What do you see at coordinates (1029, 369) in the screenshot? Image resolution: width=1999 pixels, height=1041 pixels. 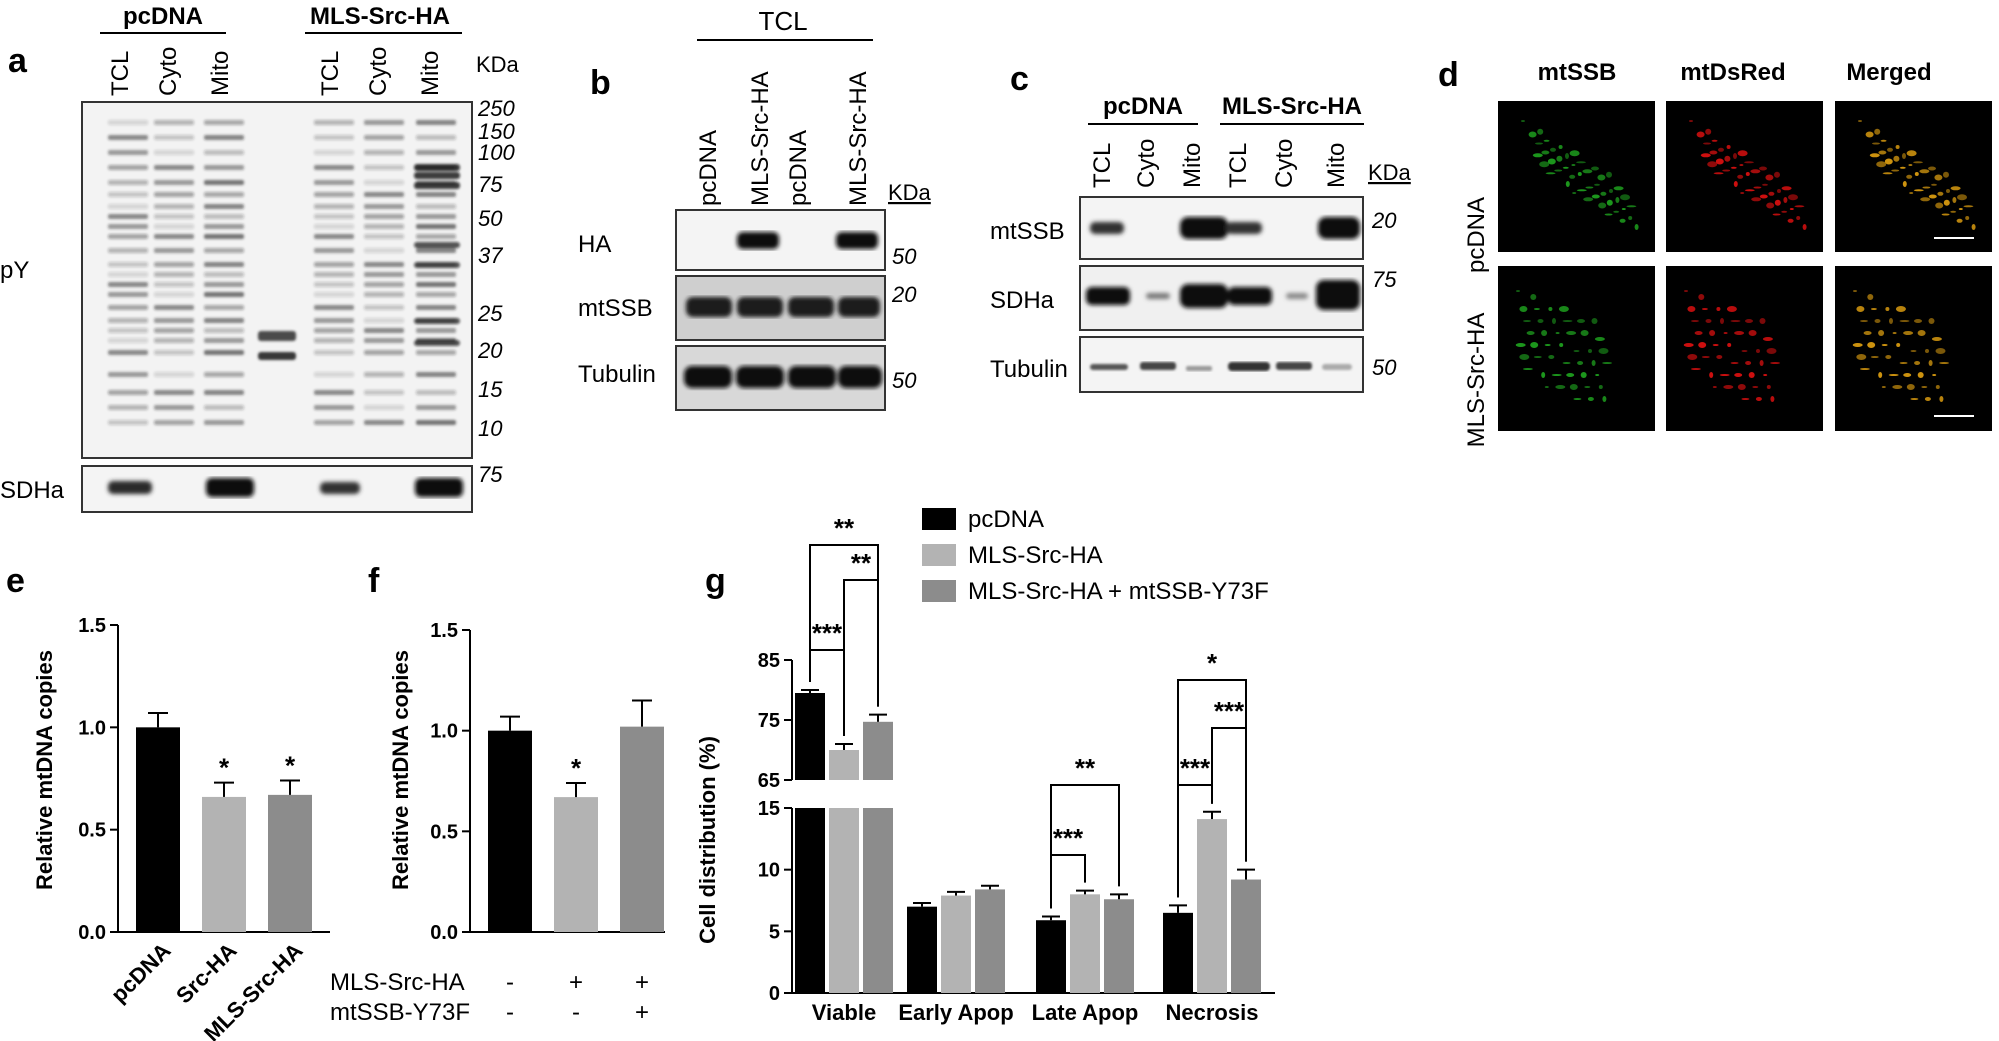 I see `row-label-tubulin: Tubulin` at bounding box center [1029, 369].